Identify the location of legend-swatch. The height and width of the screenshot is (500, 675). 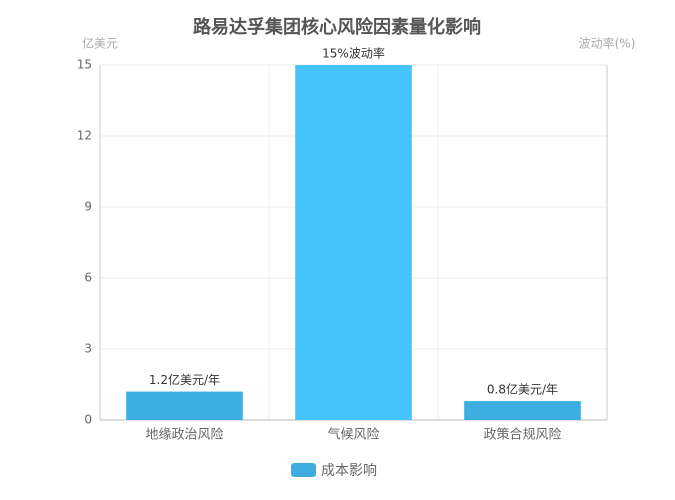
(303, 470).